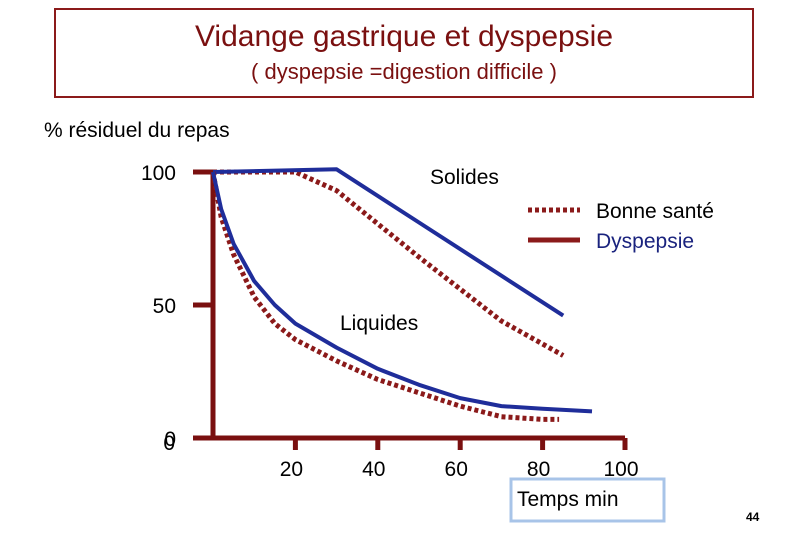  What do you see at coordinates (621, 226) in the screenshot?
I see `legend: Bonne santé Dyspepsie` at bounding box center [621, 226].